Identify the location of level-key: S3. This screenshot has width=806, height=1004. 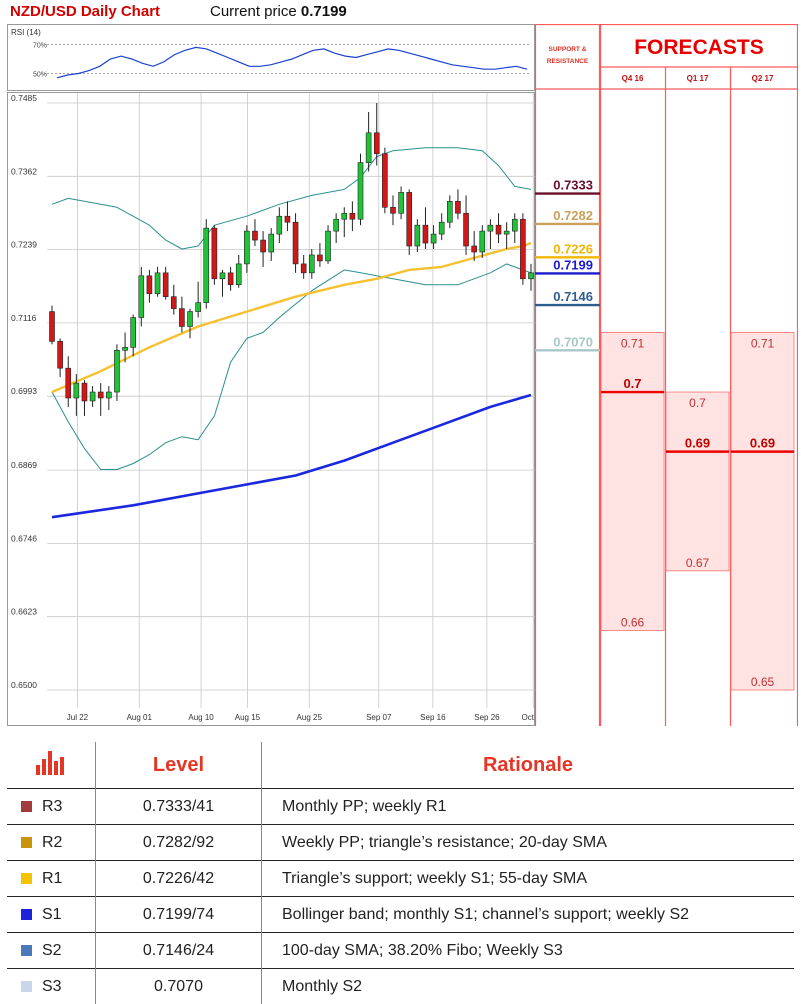
(52, 986).